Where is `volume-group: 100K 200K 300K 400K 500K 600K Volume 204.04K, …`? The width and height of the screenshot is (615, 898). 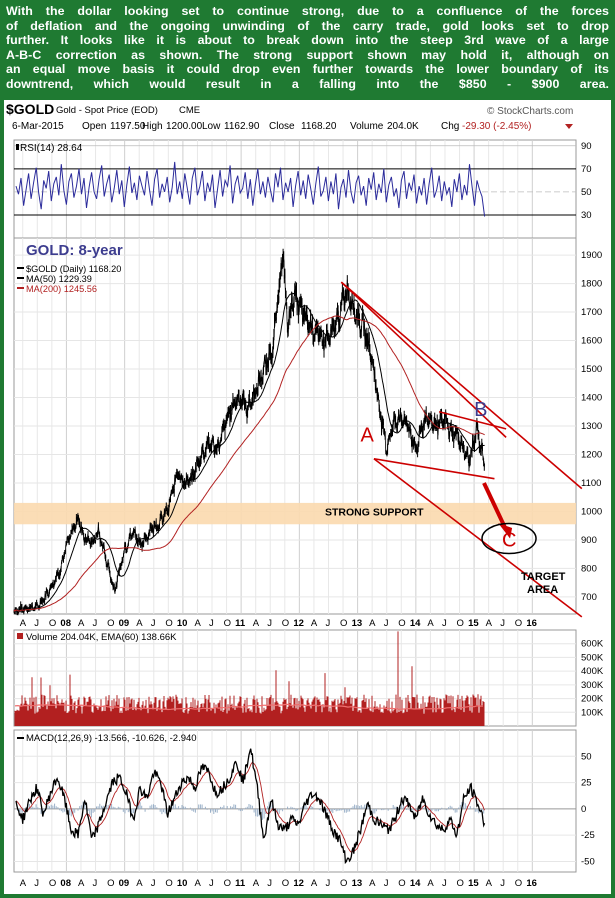
volume-group: 100K 200K 300K 400K 500K 600K Volume 204.04K, … is located at coordinates (309, 678).